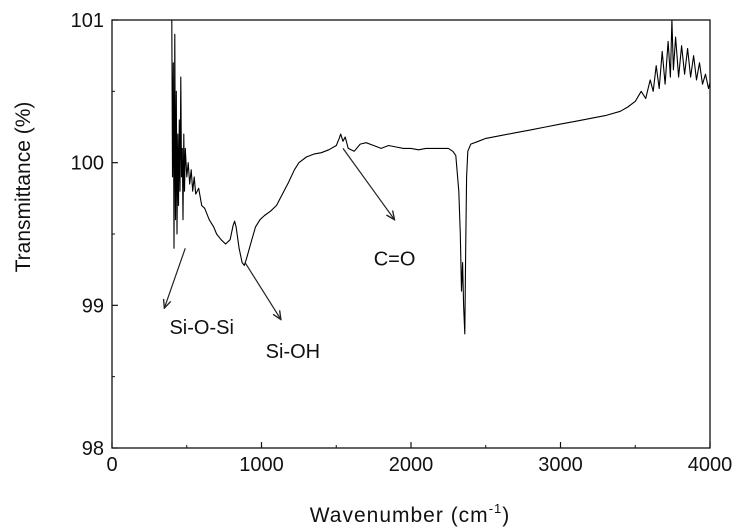 The image size is (741, 532). I want to click on x-tick-label: 4000, so click(710, 465).